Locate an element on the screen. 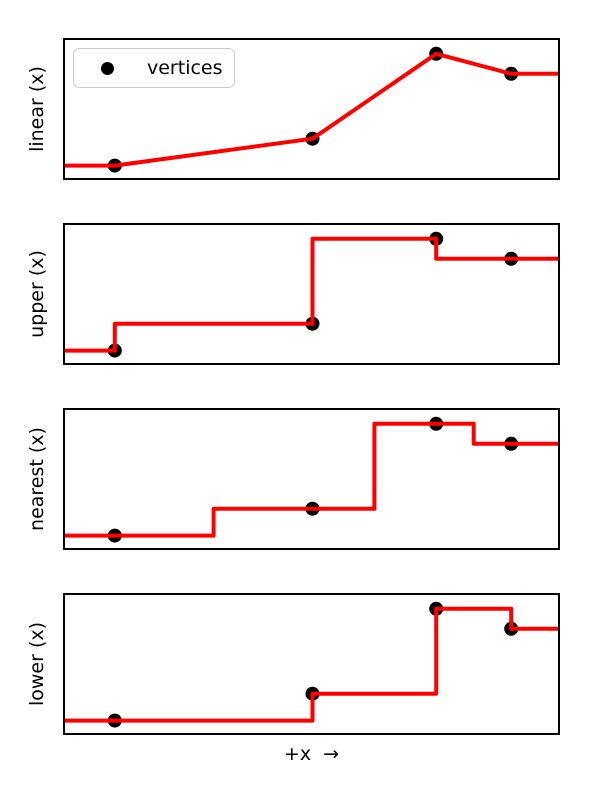 This screenshot has height=800, width=600. subplot-linear: vertices is located at coordinates (311, 109).